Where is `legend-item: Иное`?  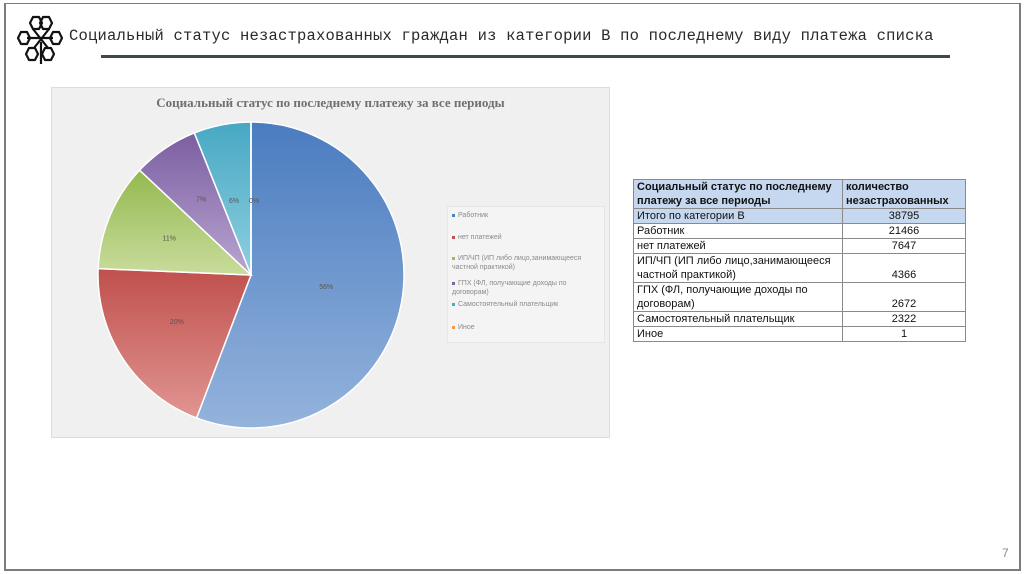 legend-item: Иное is located at coordinates (527, 327).